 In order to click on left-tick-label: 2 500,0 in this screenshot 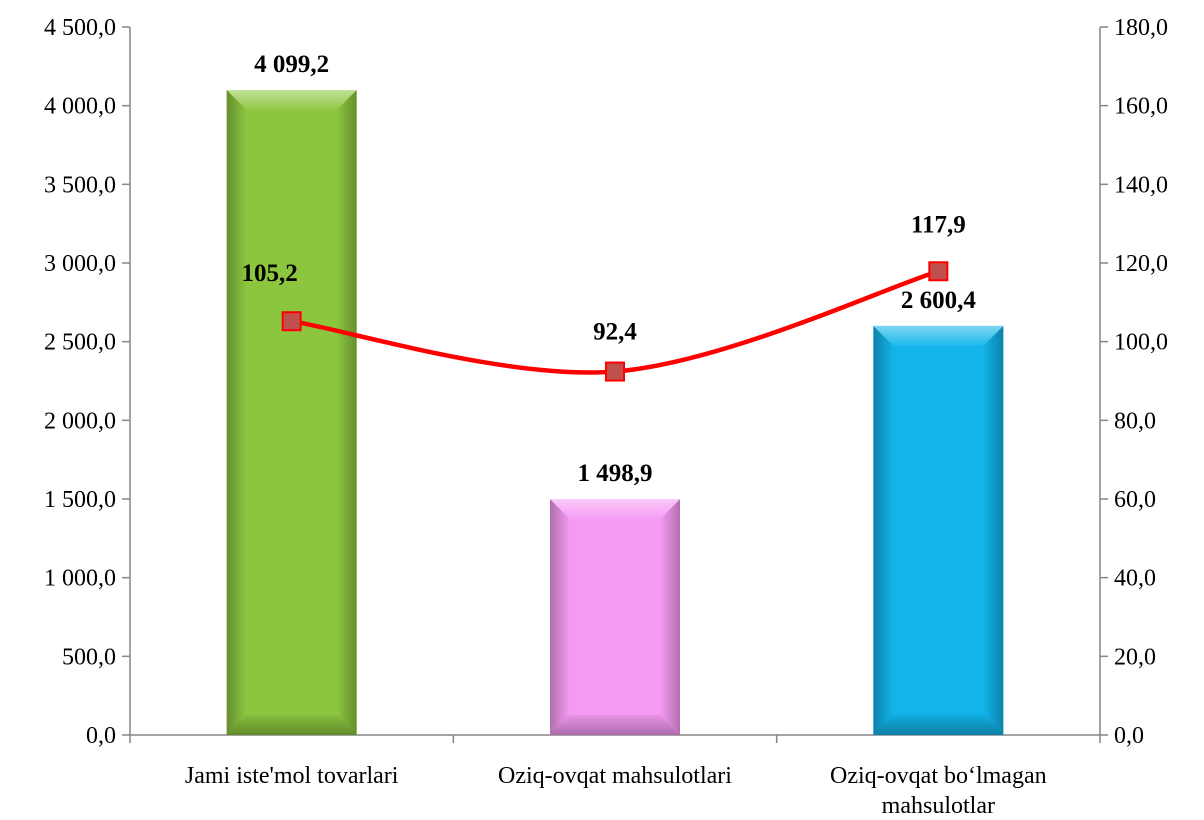, I will do `click(80, 343)`.